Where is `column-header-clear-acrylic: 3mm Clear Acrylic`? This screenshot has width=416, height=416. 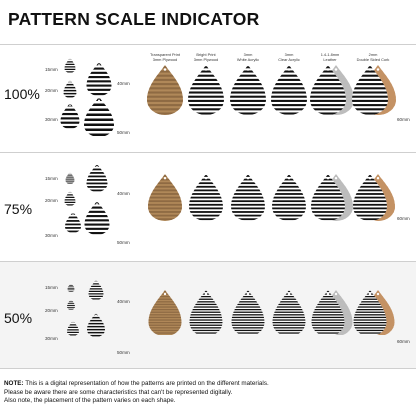 column-header-clear-acrylic: 3mm Clear Acrylic is located at coordinates (289, 57).